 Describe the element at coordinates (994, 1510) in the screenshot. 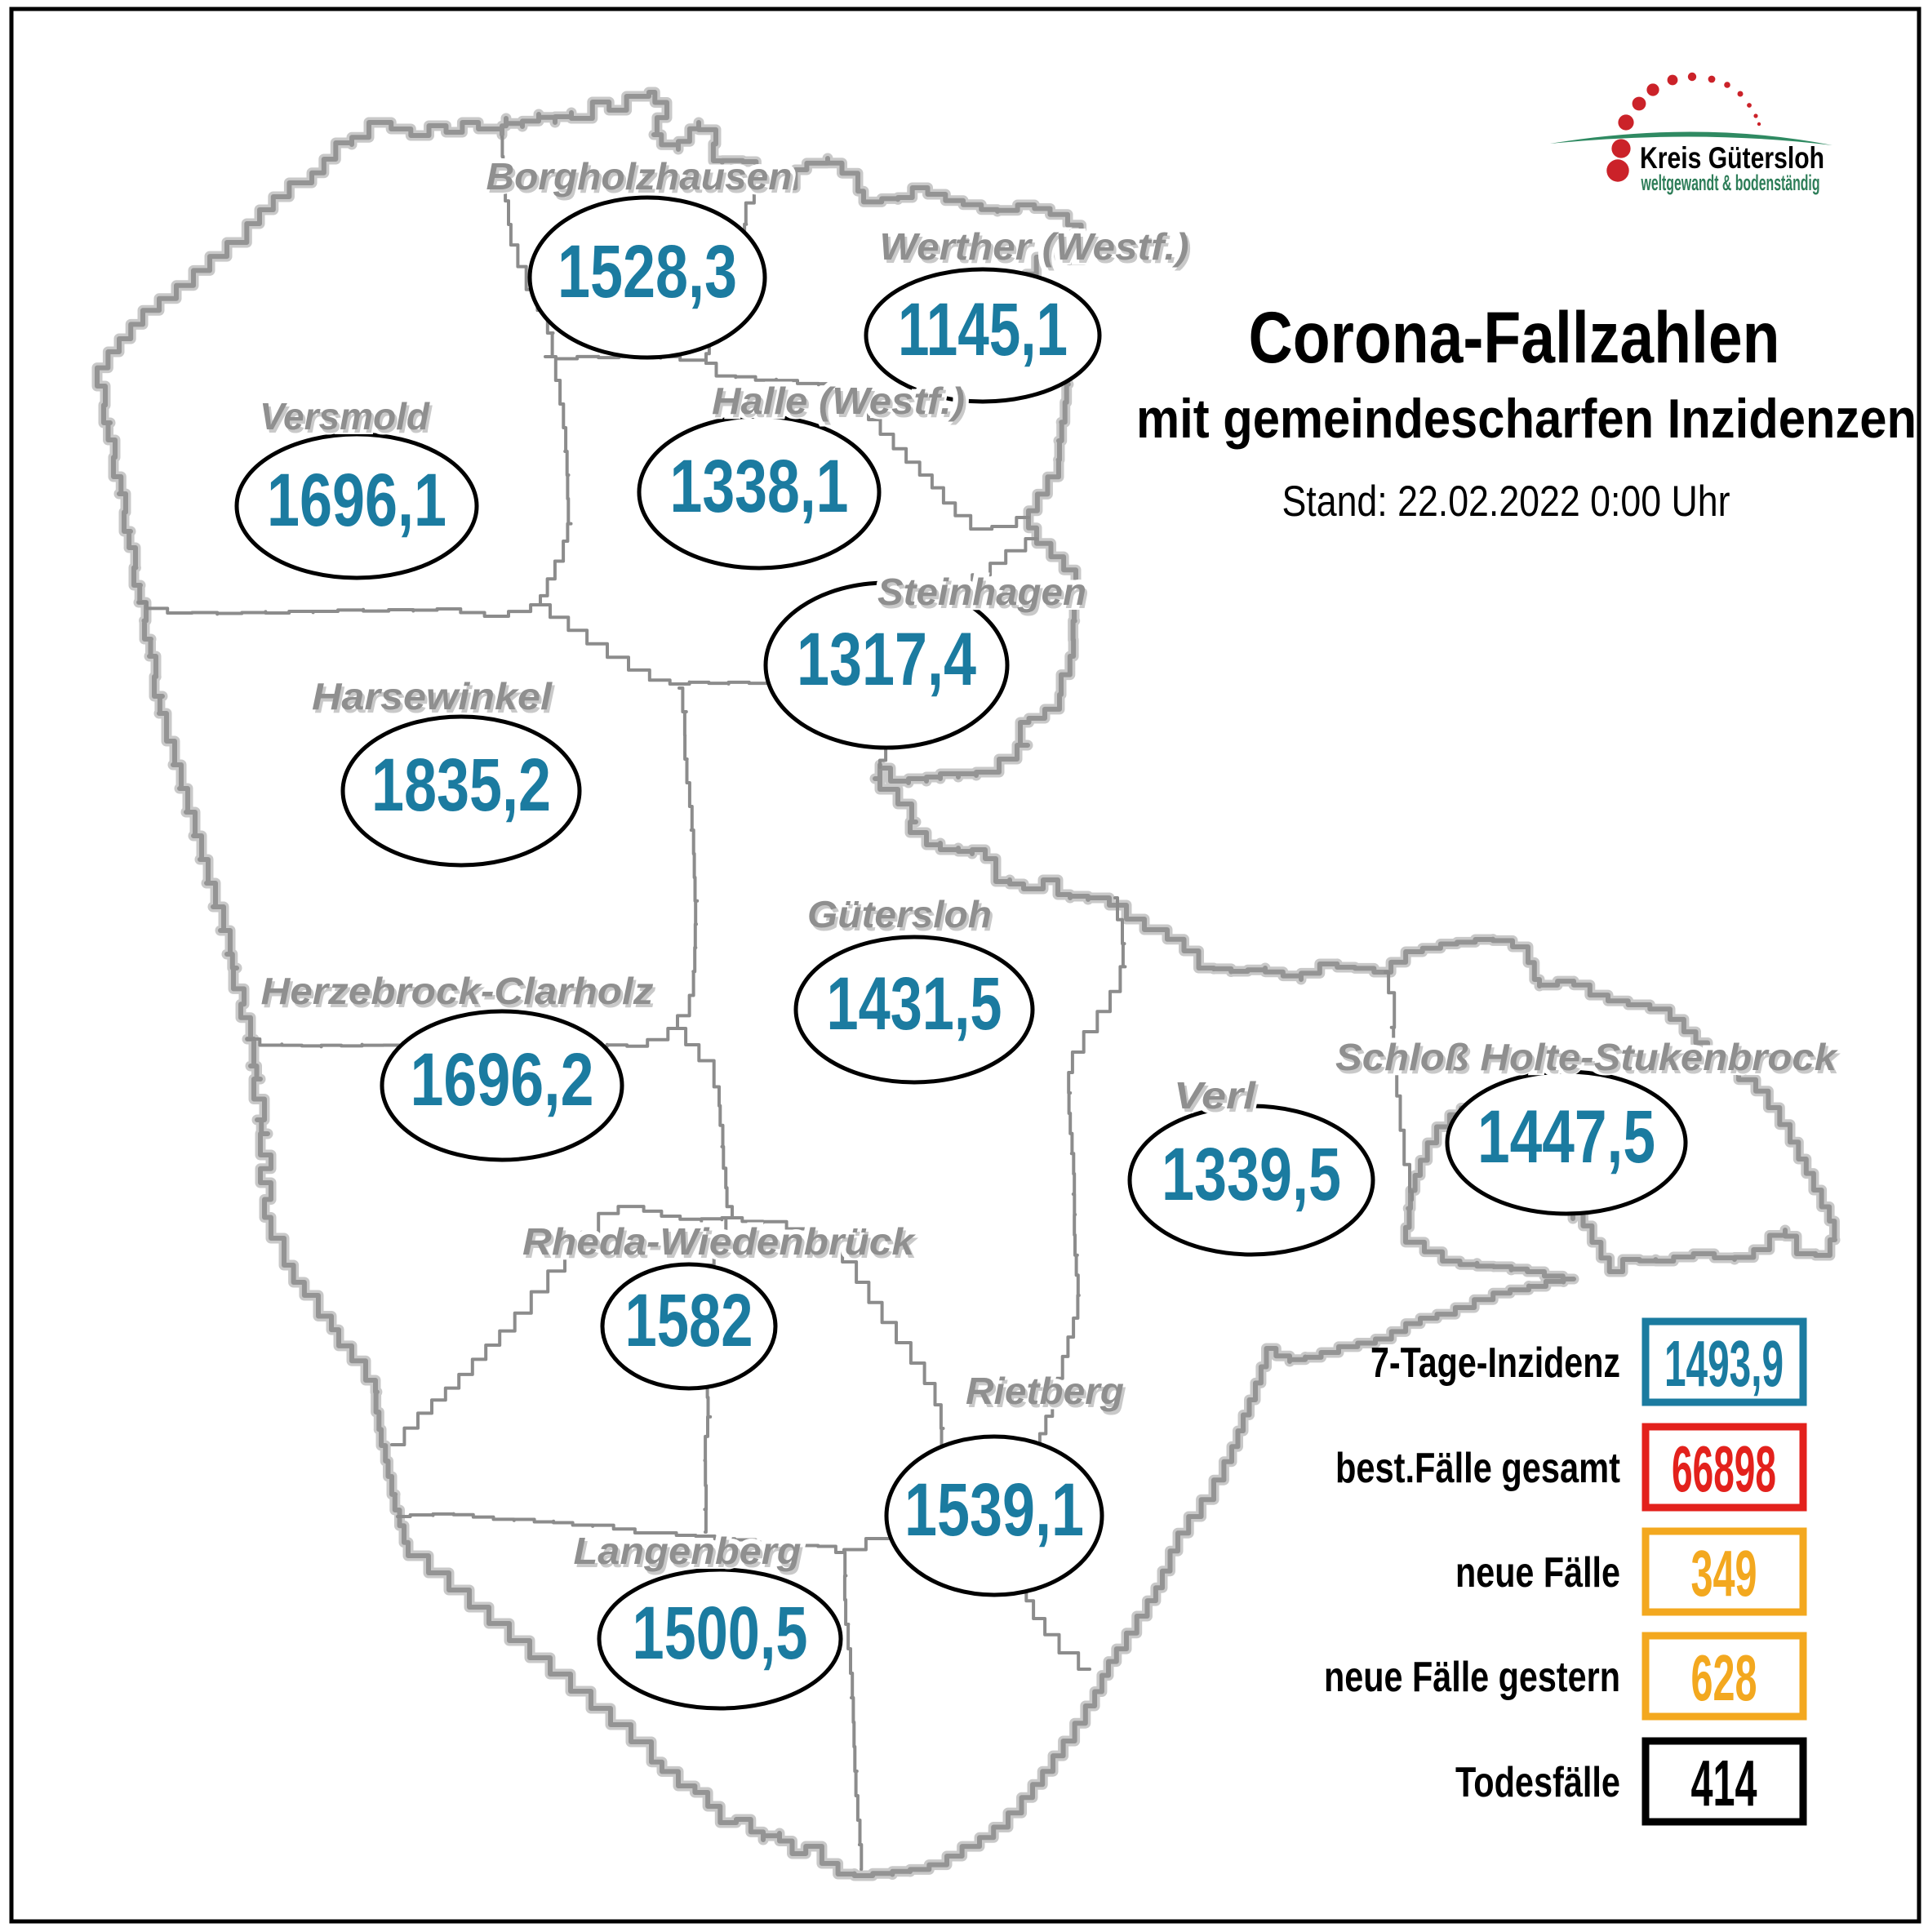

I see `svg-text: 1539,1` at that location.